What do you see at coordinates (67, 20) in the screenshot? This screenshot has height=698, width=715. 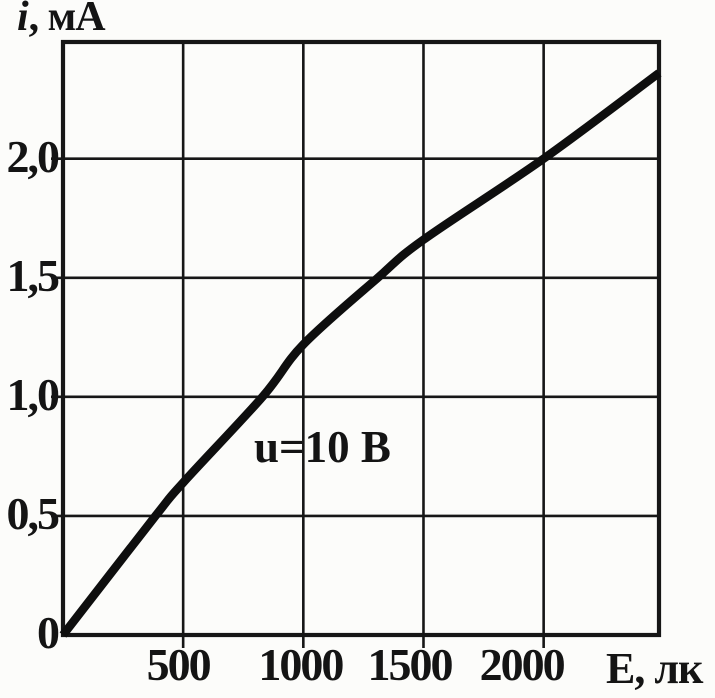 I see `y-axis-units: , мА` at bounding box center [67, 20].